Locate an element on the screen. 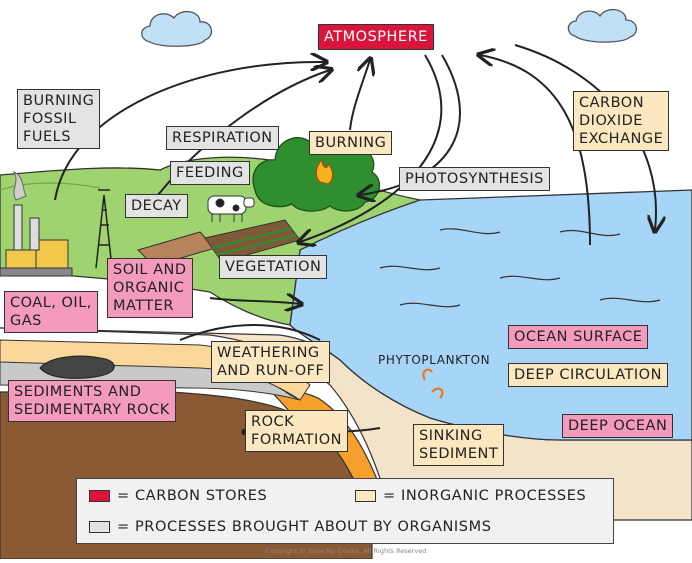 Image resolution: width=692 pixels, height=563 pixels. soil-and-organic-matter-label: SOIL AND ORGANIC MATTER is located at coordinates (150, 288).